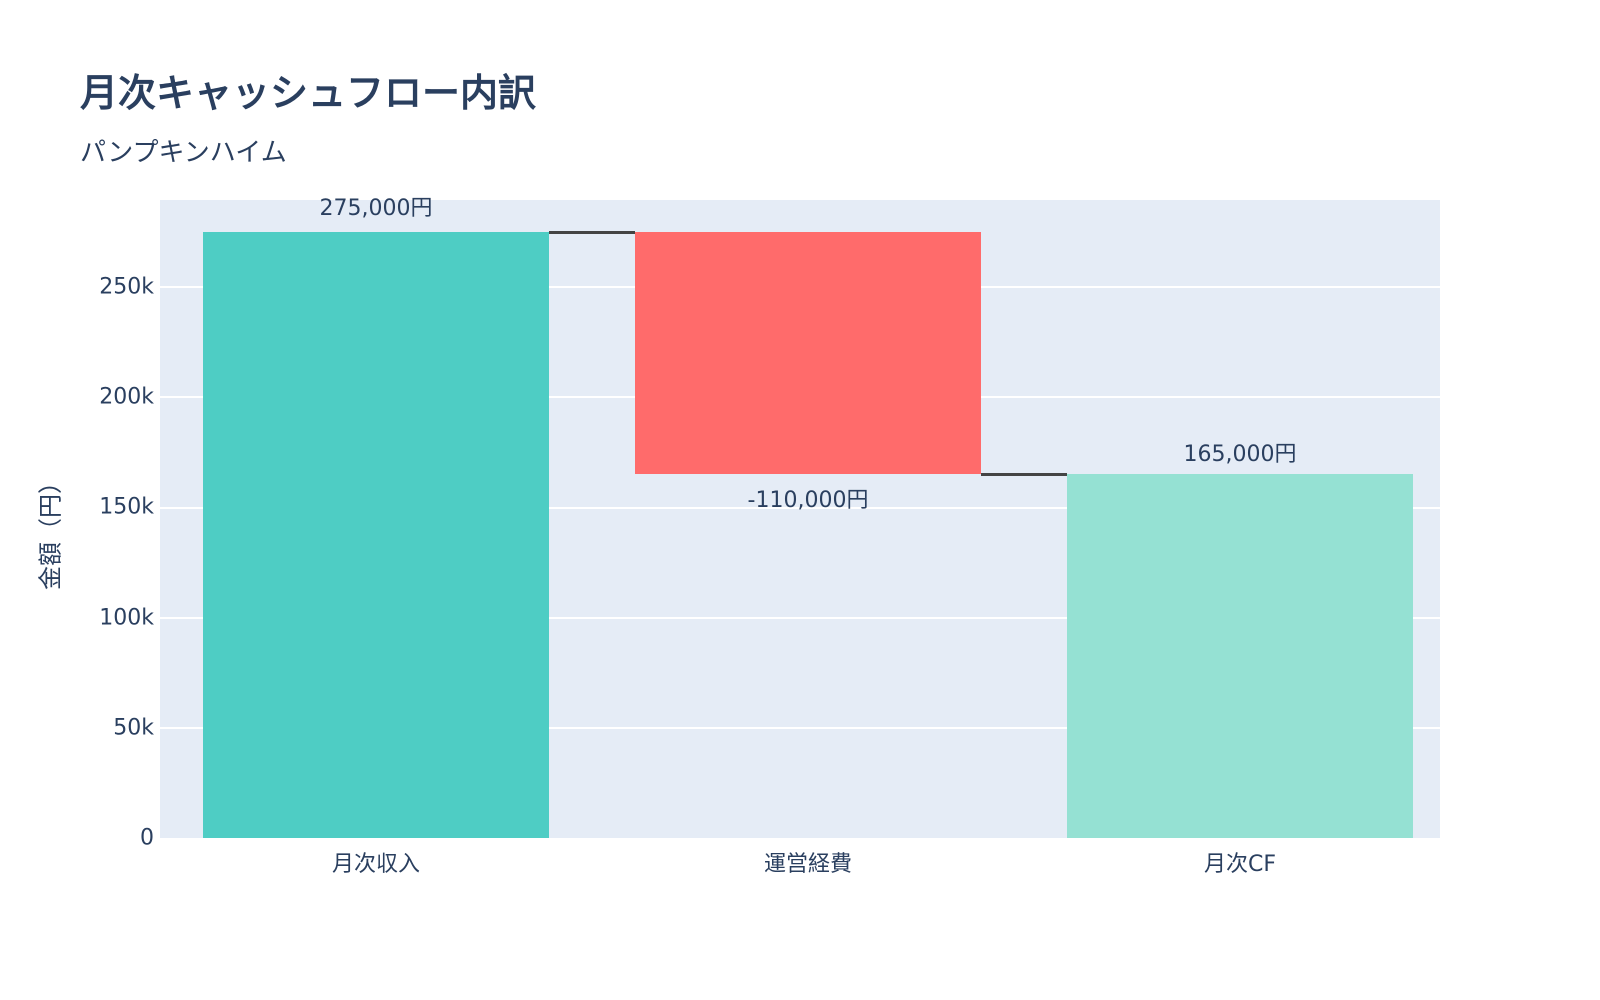 Image resolution: width=1600 pixels, height=1000 pixels. Describe the element at coordinates (183, 153) in the screenshot. I see `chart-subtitle: パンプキンハイム` at that location.